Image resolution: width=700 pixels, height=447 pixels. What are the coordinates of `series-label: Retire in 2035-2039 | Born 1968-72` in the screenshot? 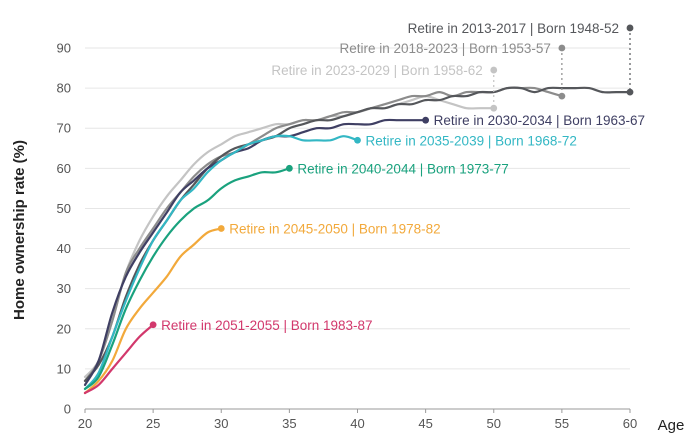 It's located at (471, 140).